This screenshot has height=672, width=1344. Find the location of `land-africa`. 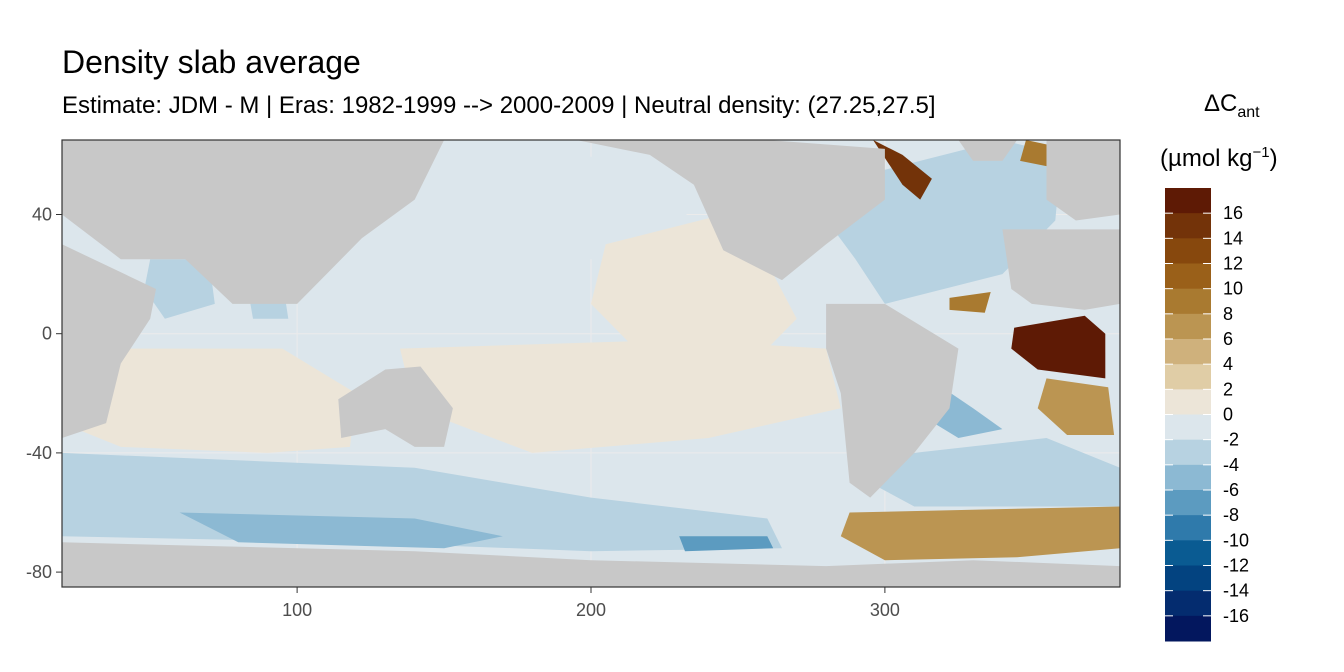

land-africa is located at coordinates (1061, 269).